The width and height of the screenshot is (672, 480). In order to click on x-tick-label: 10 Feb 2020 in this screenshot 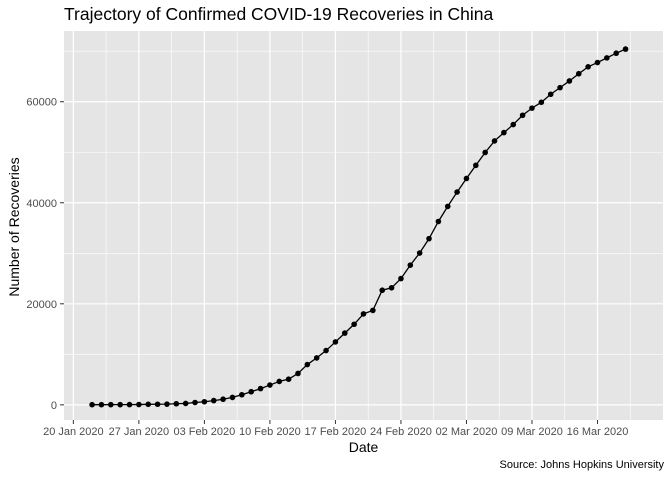, I will do `click(270, 432)`.